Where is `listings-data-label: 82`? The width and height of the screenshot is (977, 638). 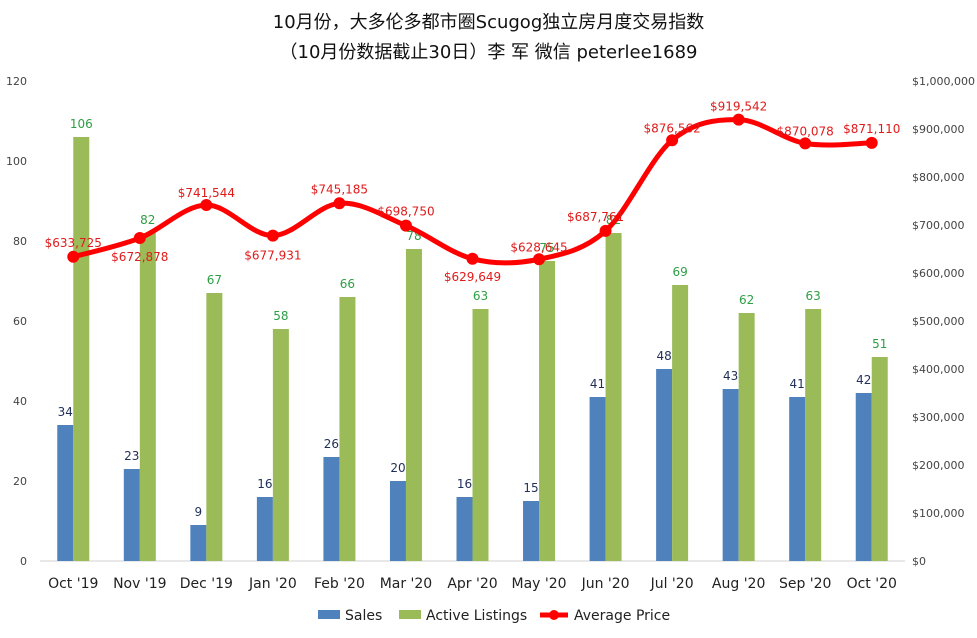 listings-data-label: 82 is located at coordinates (147, 220).